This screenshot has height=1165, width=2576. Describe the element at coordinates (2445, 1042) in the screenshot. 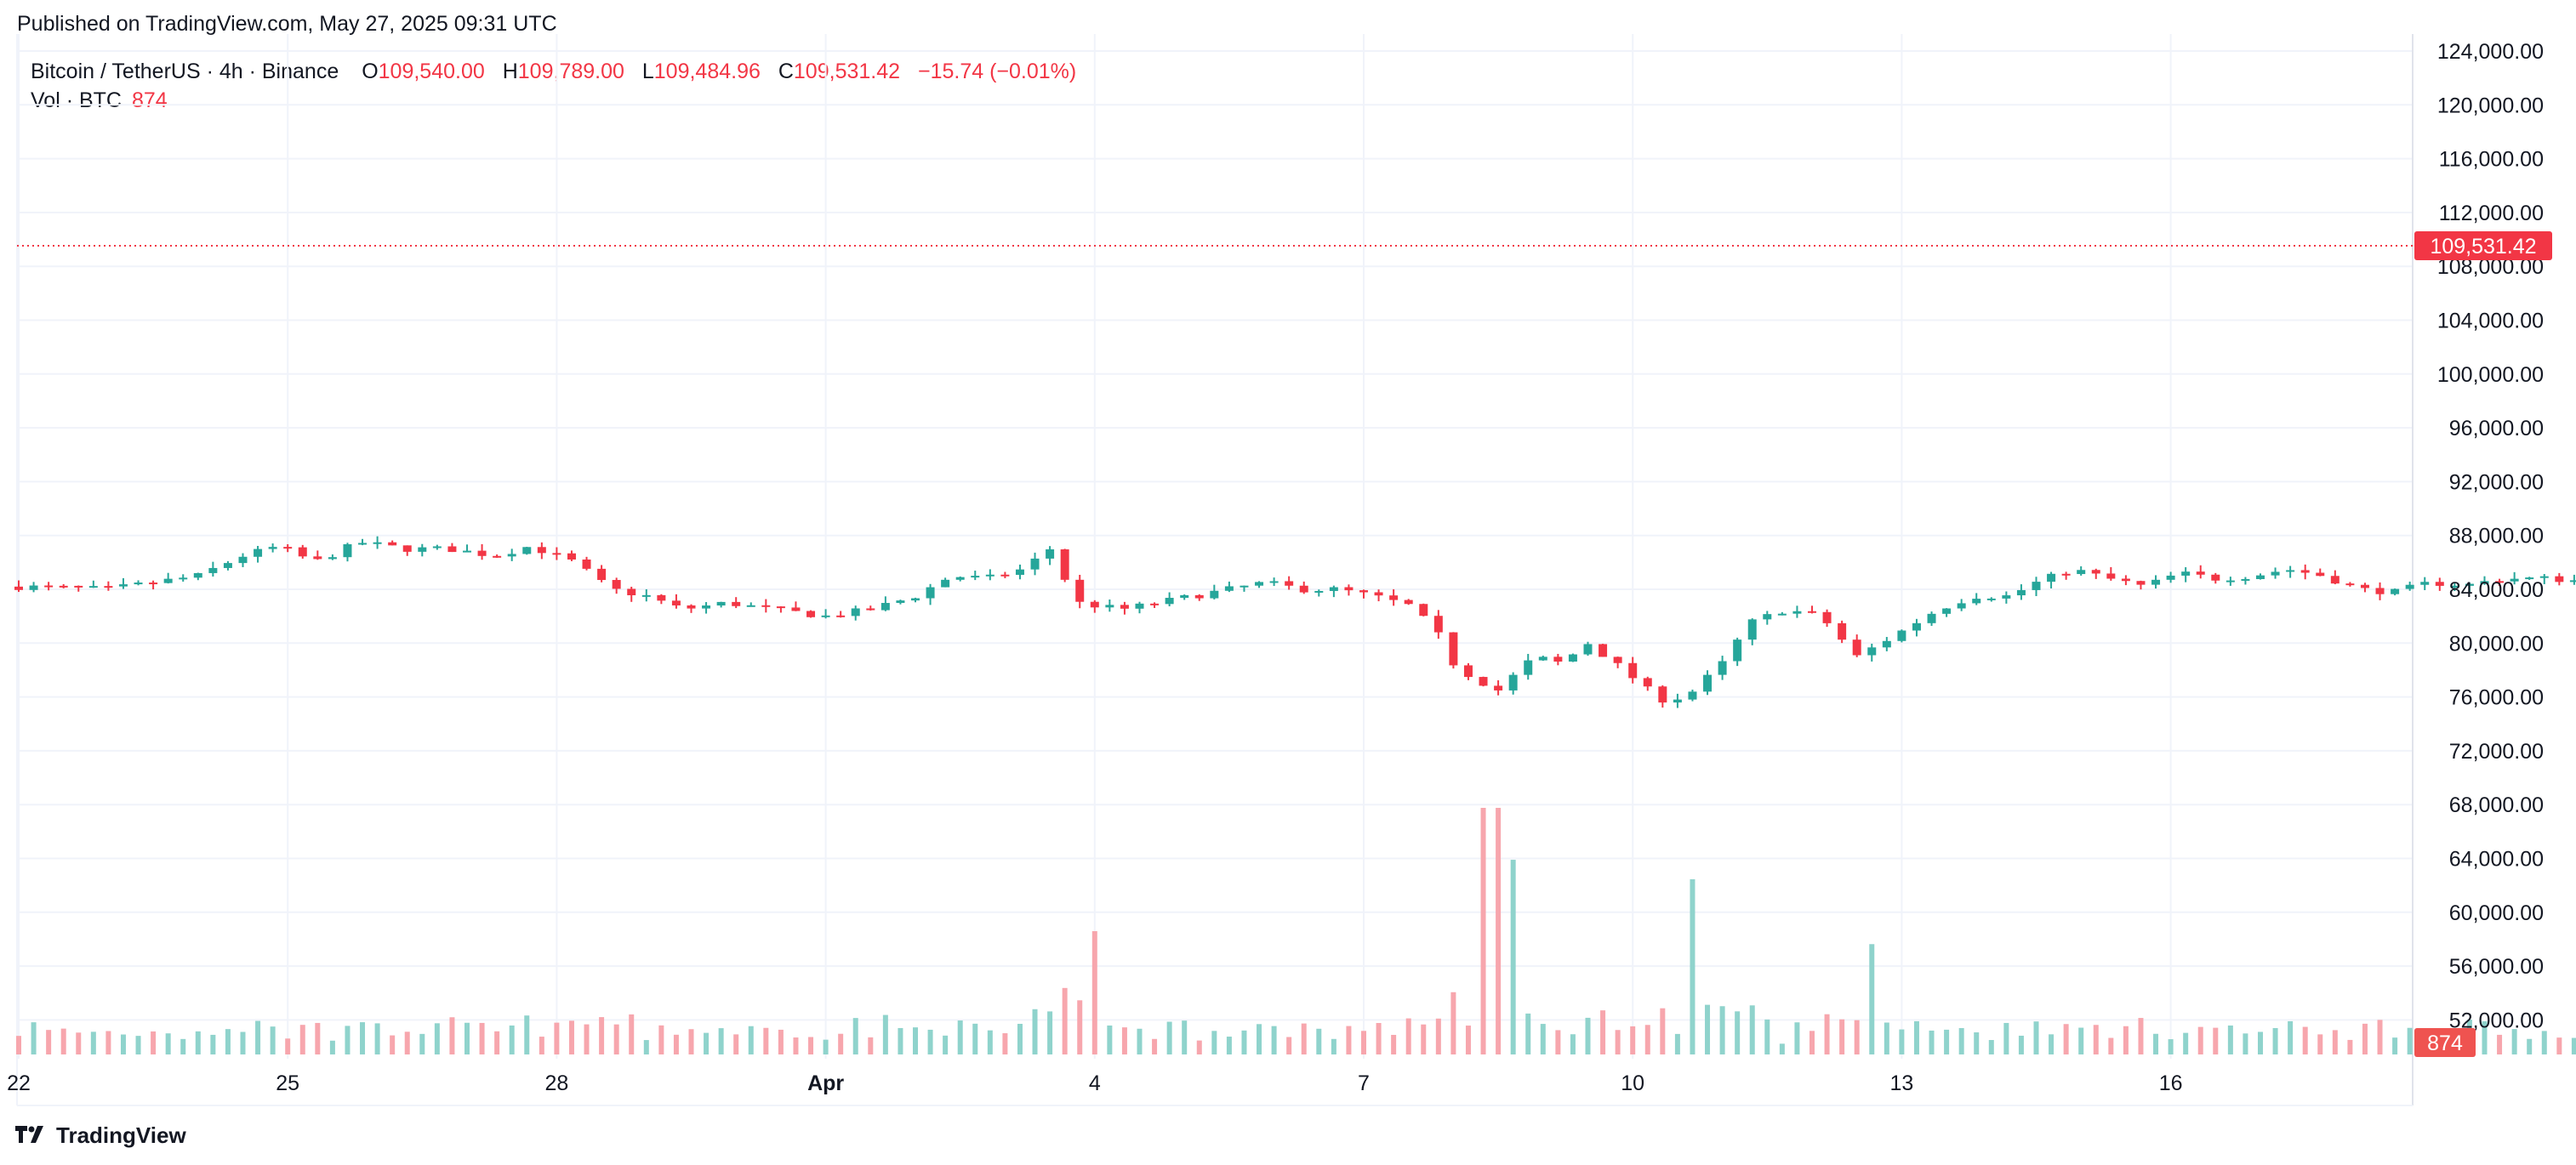

I see `last-volume-badge` at that location.